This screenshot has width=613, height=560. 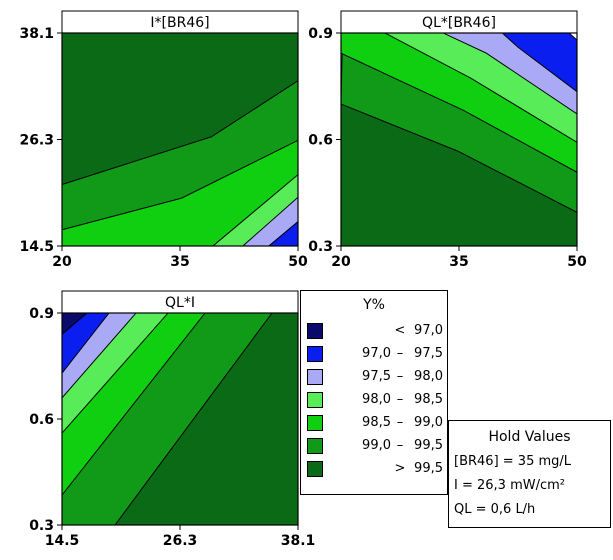 I want to click on hold-value-ql: QL = 0,6 L/h, so click(x=495, y=509).